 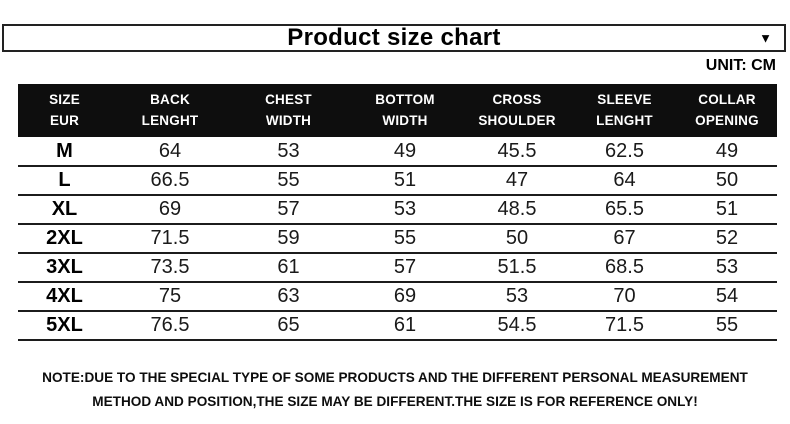 I want to click on table-row: 4XL 75 63 69 53 70 54, so click(x=397, y=297).